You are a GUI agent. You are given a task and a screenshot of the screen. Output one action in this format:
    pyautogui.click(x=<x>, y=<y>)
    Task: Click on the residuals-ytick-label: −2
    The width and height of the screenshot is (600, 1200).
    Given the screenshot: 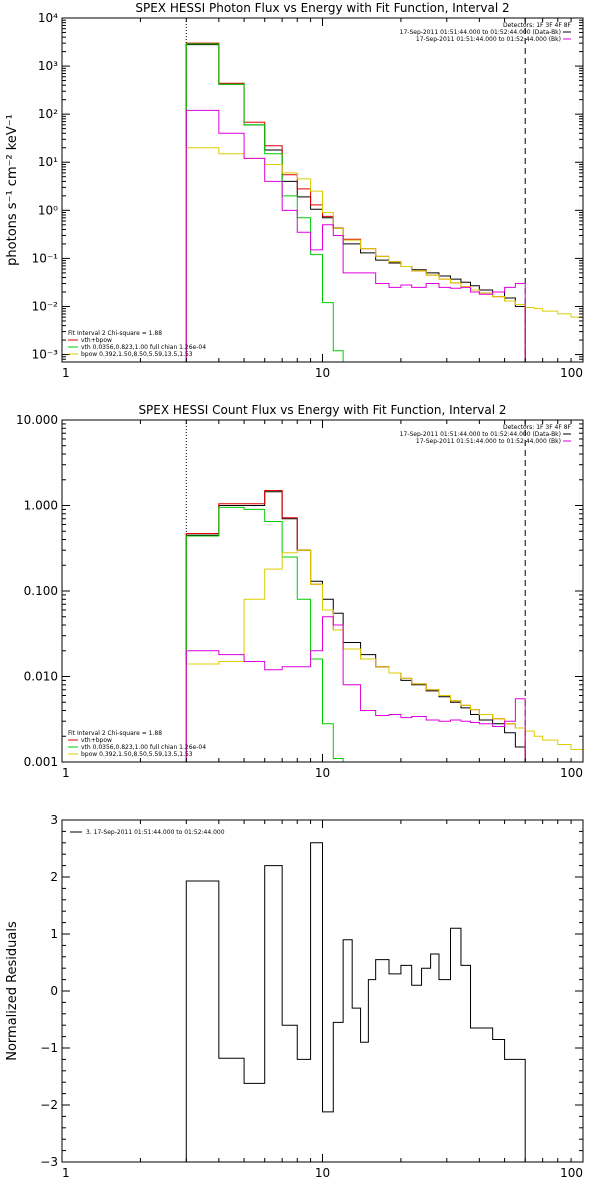 What is the action you would take?
    pyautogui.click(x=49, y=1105)
    